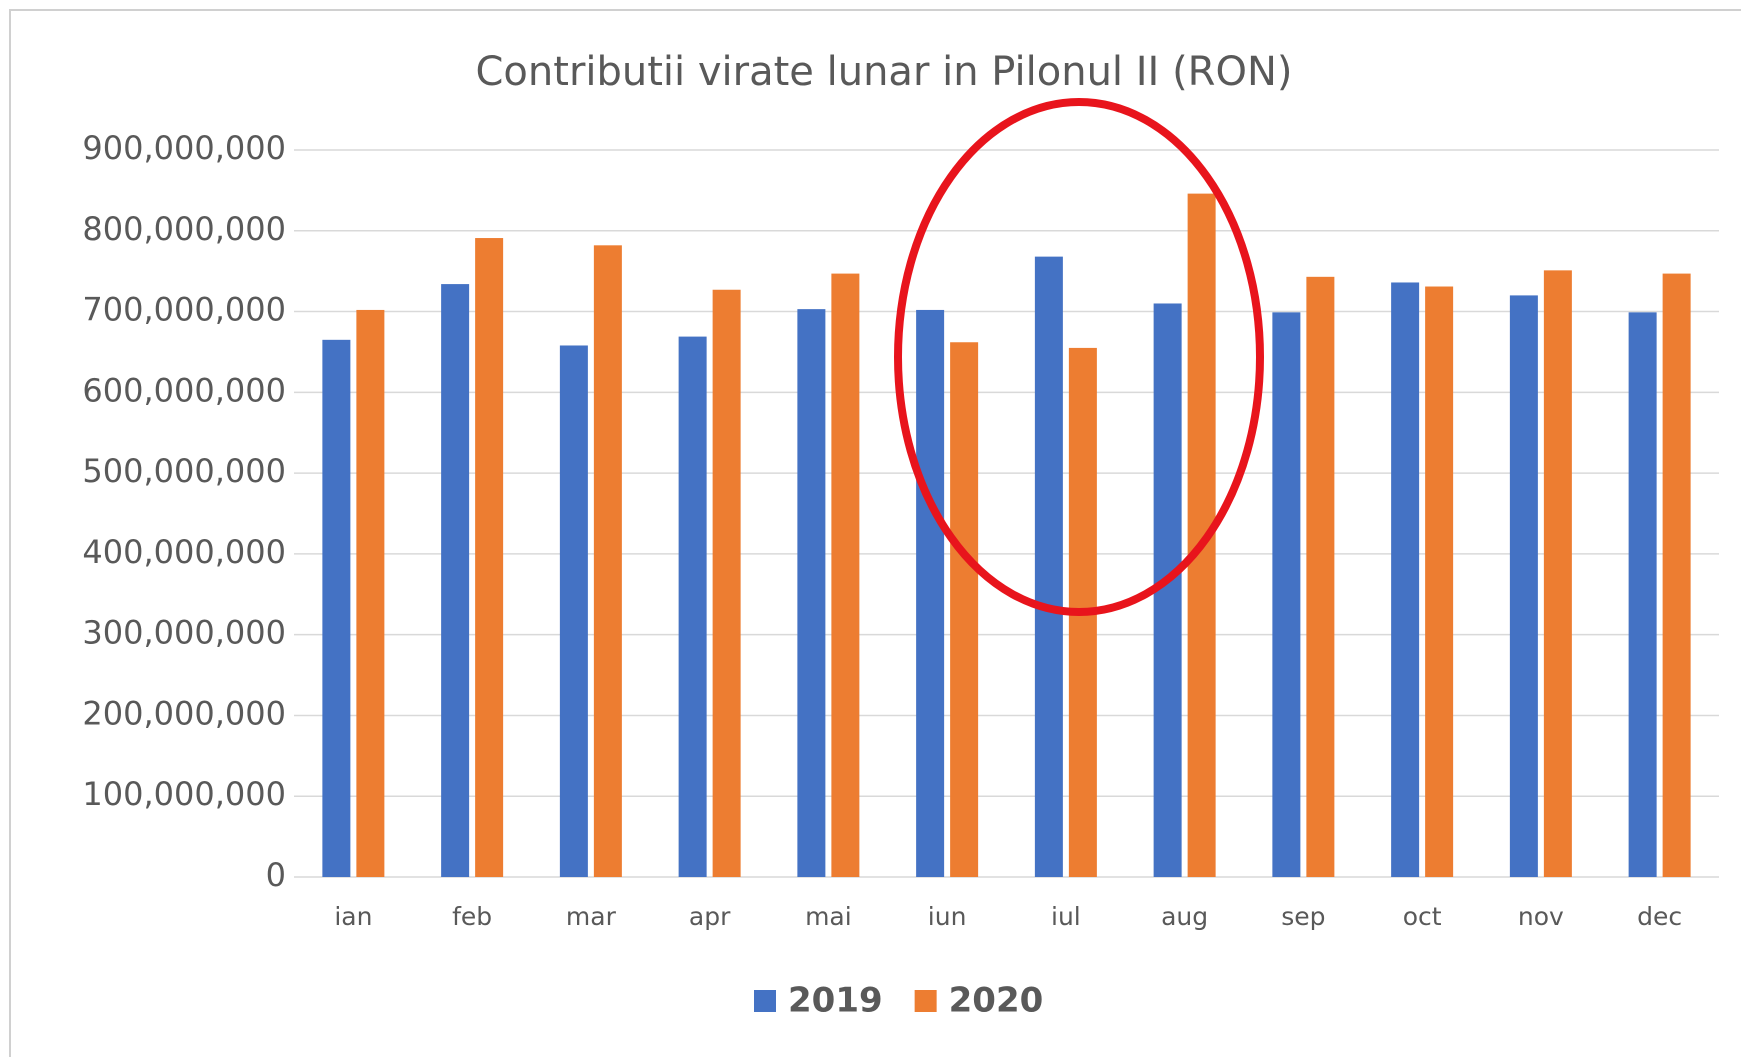  I want to click on x-tick-label: sep, so click(1303, 916).